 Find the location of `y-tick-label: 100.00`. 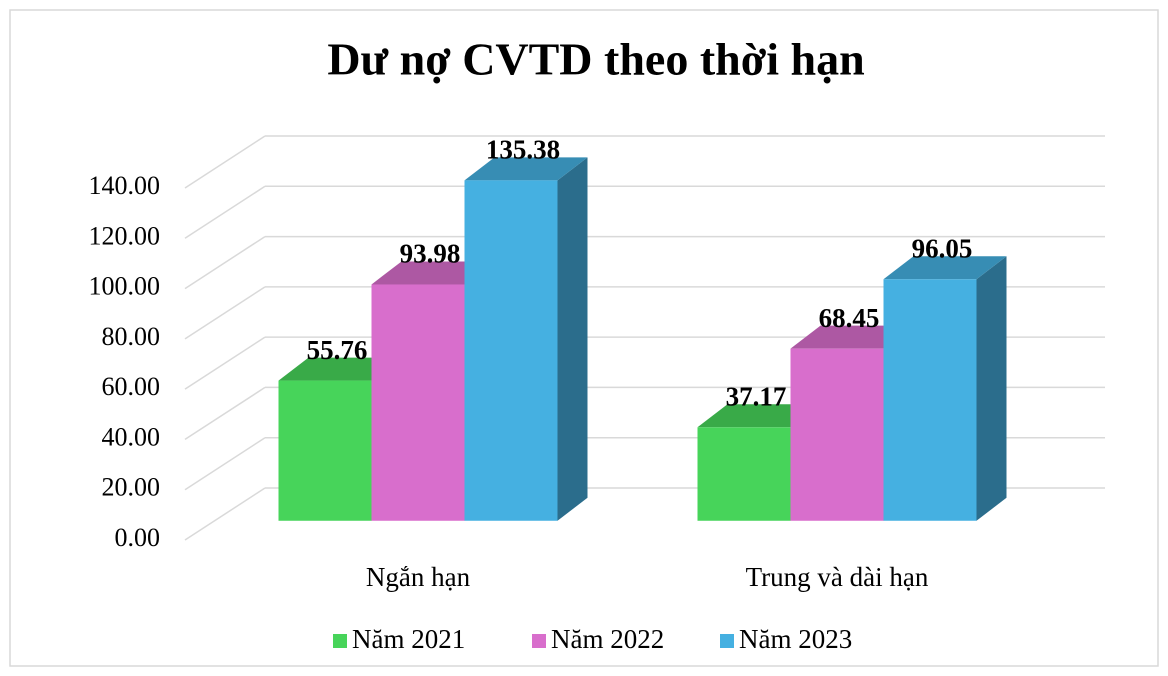

y-tick-label: 100.00 is located at coordinates (125, 286).